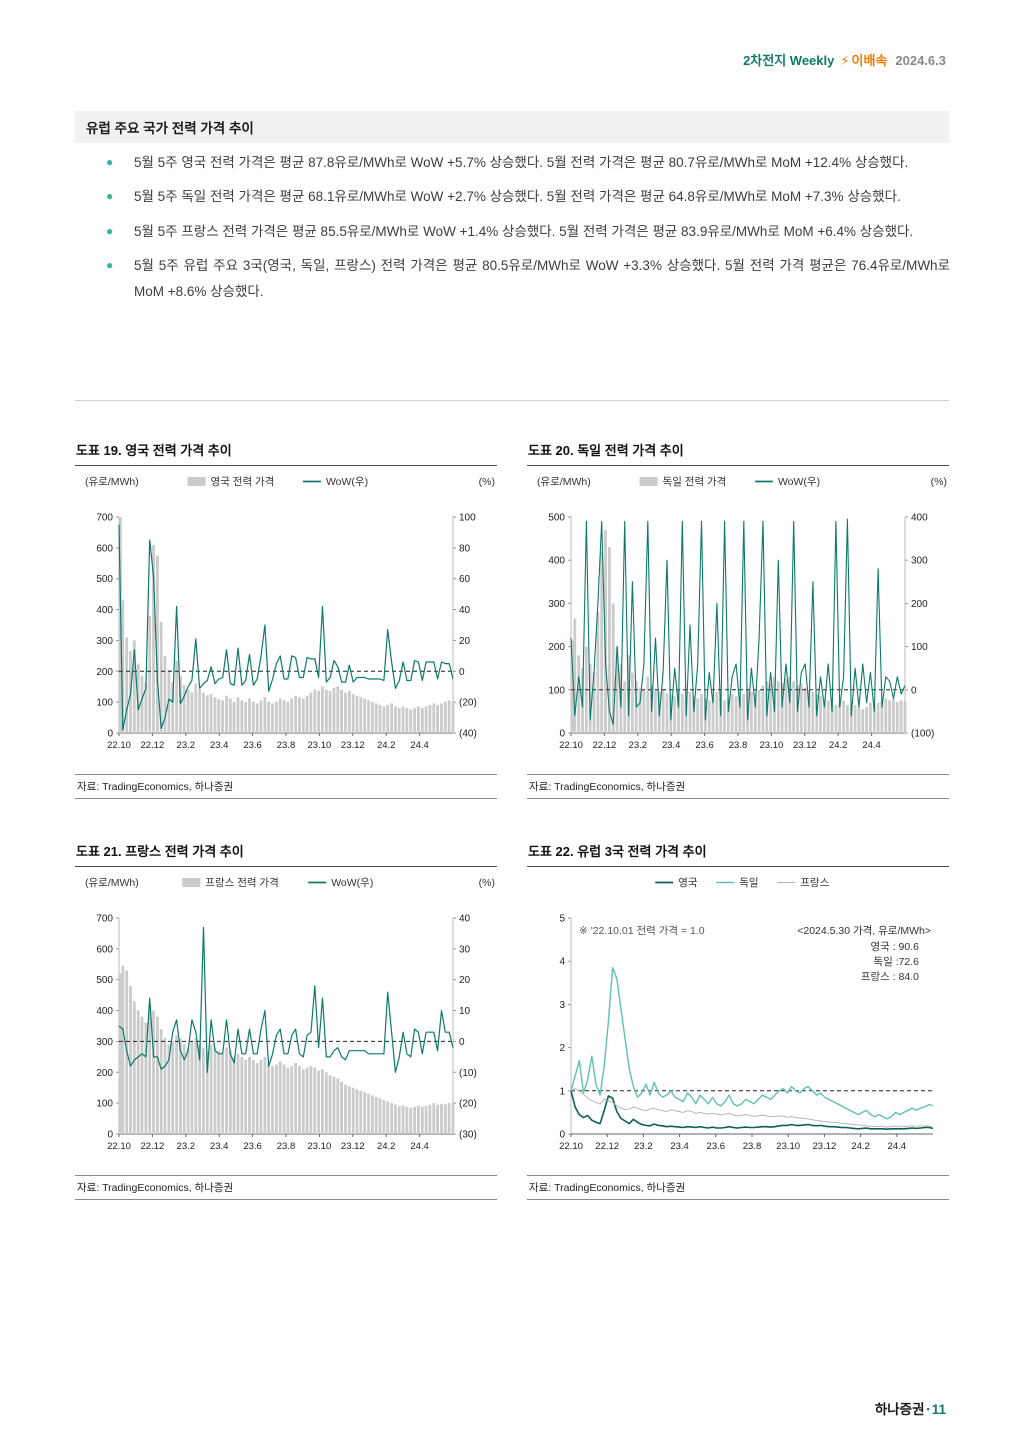 The image size is (1024, 1447). I want to click on svg-text: 프랑스 전력 가격, so click(241, 882).